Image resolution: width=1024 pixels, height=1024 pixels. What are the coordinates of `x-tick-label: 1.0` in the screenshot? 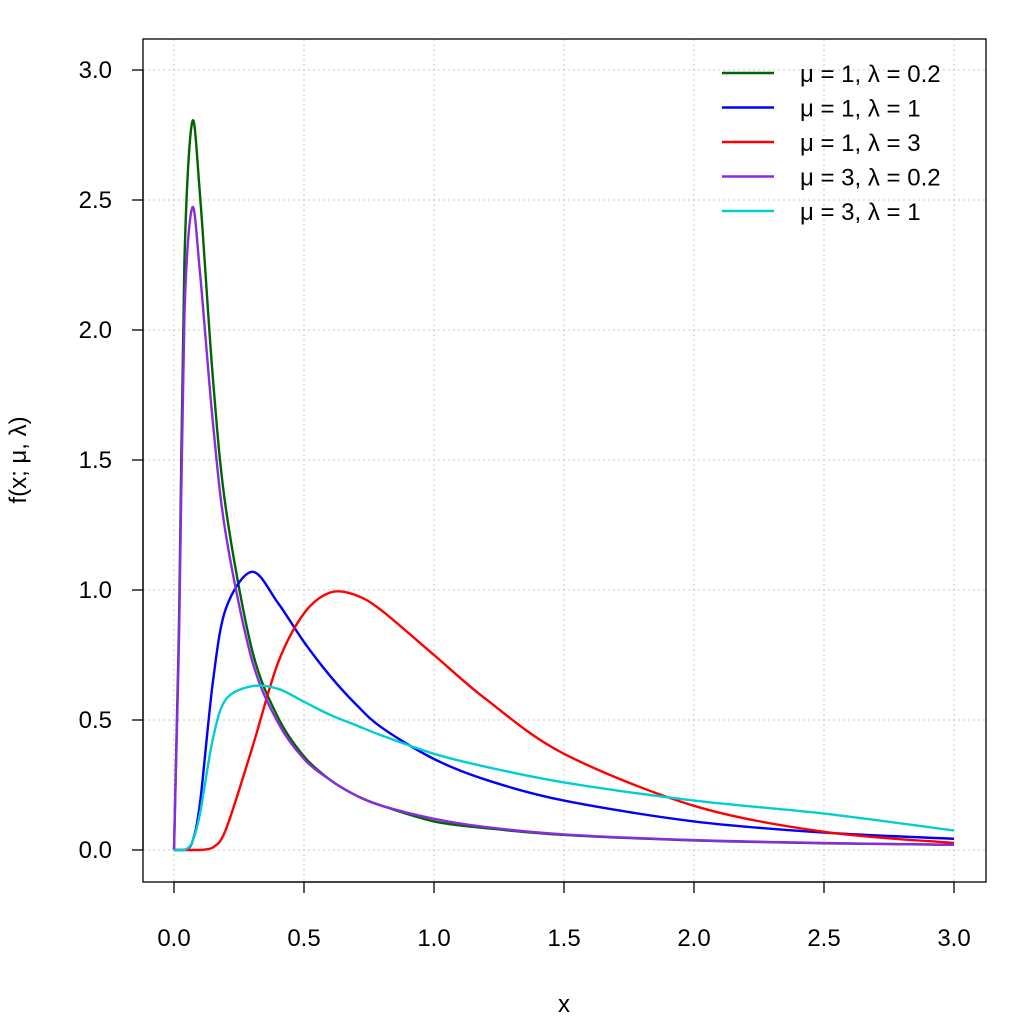 It's located at (433, 938).